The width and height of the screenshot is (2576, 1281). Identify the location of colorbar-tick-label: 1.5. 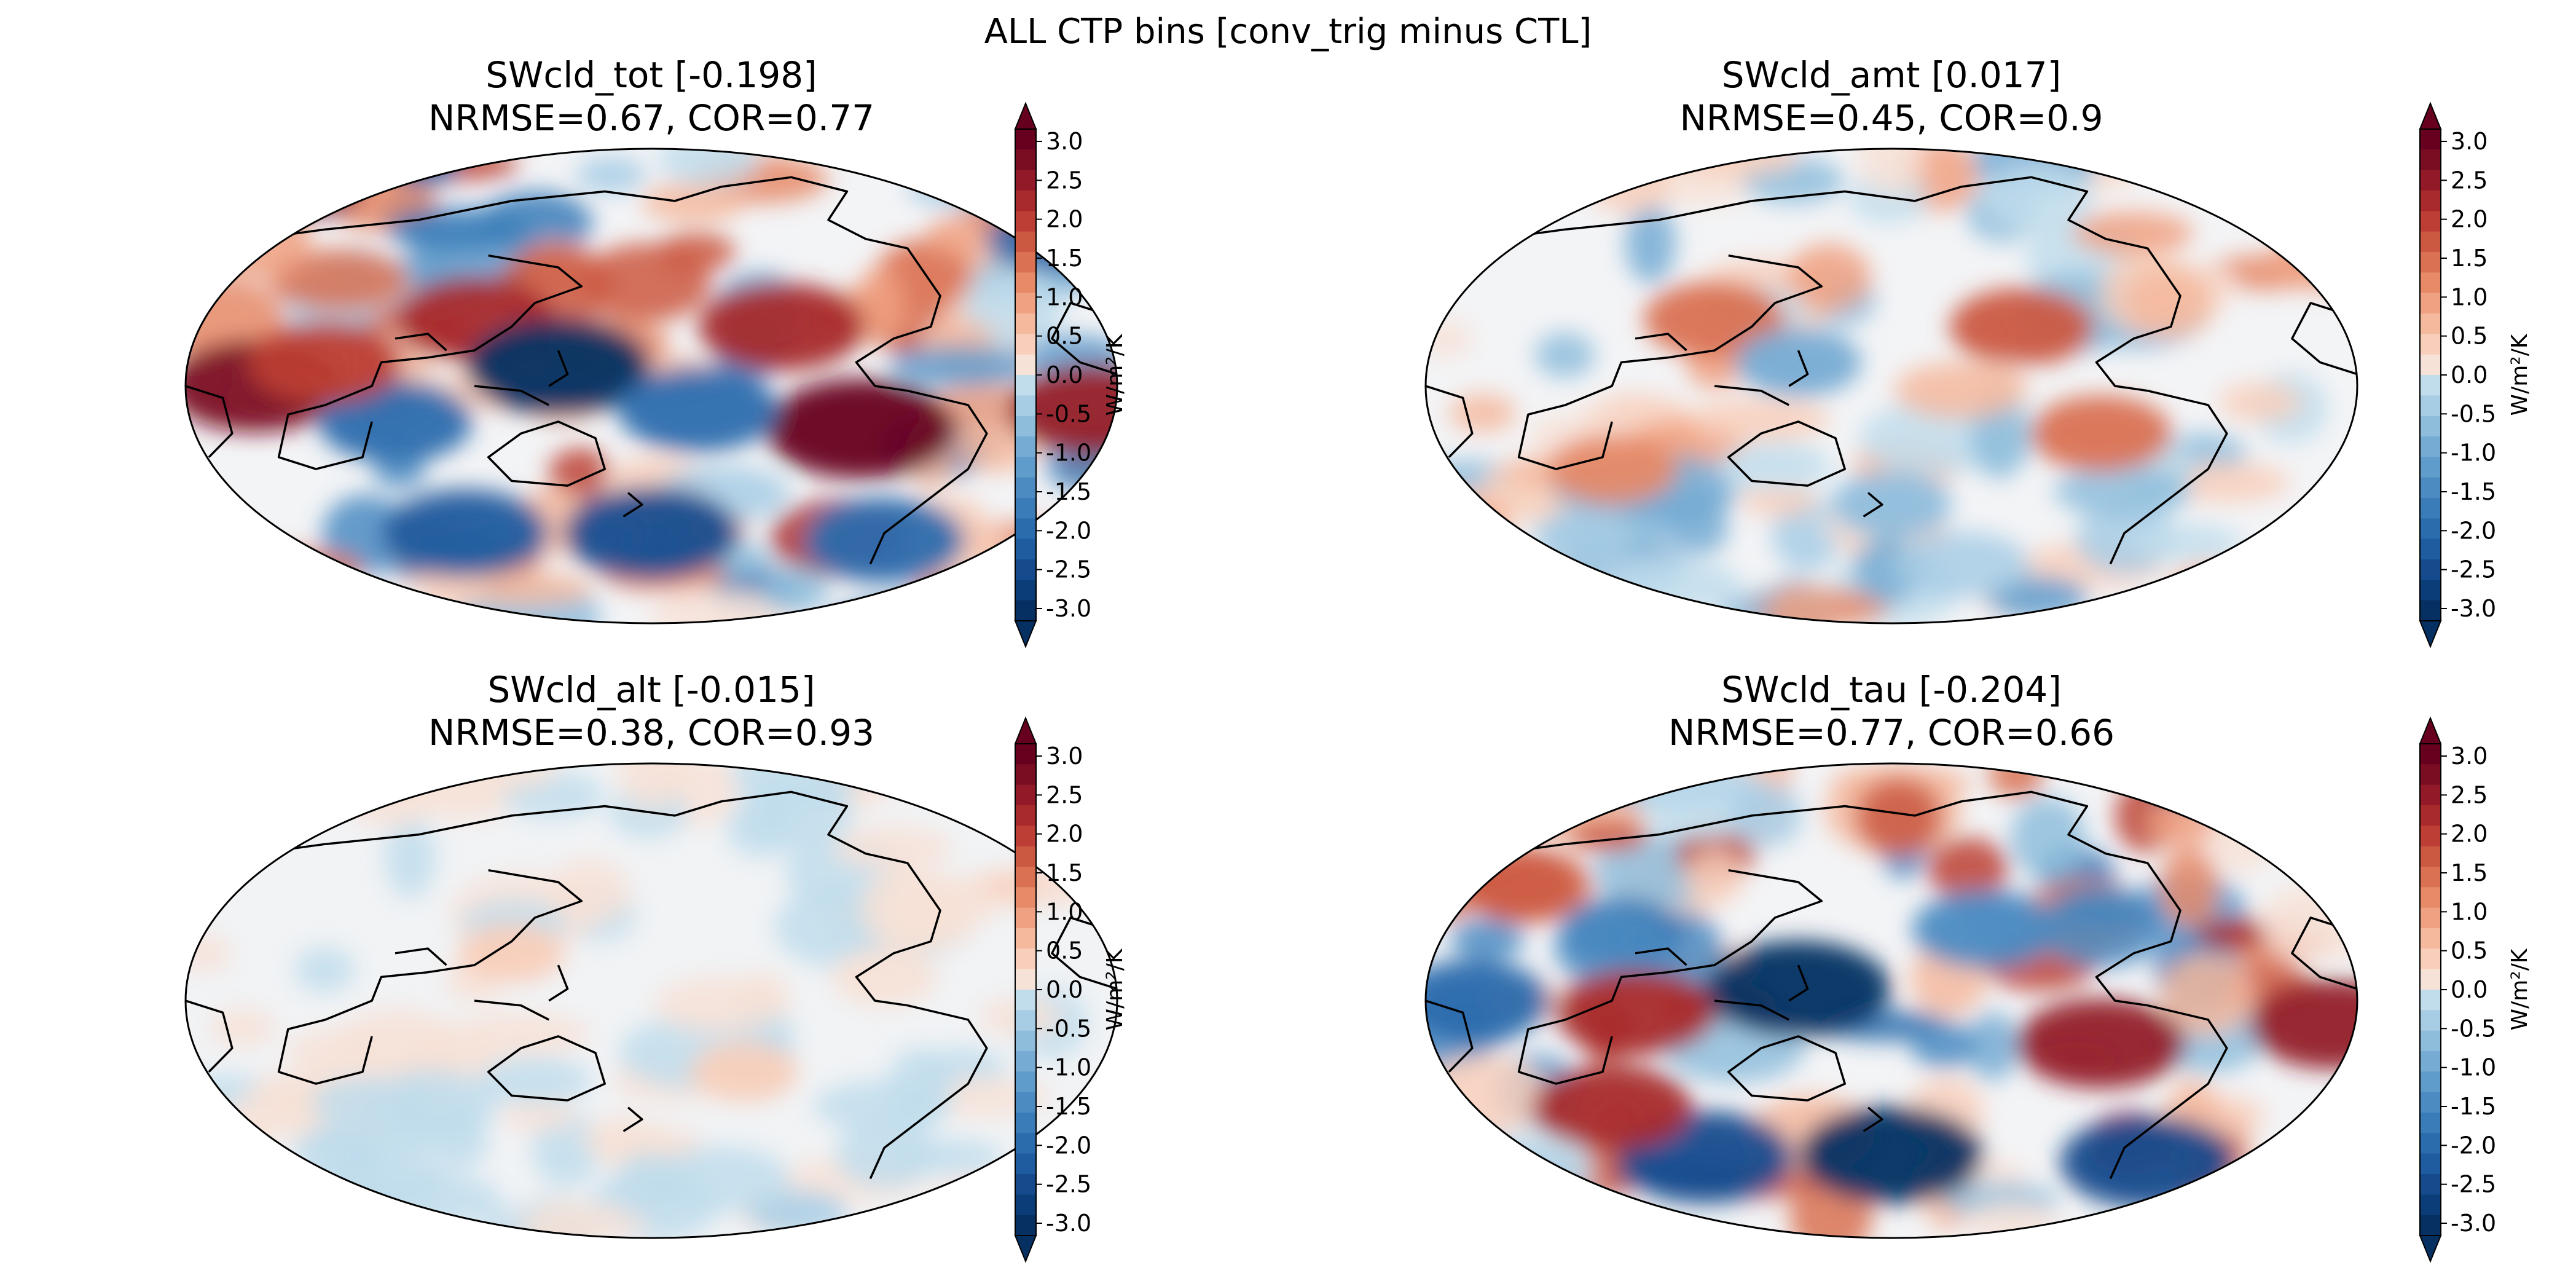
(1064, 258).